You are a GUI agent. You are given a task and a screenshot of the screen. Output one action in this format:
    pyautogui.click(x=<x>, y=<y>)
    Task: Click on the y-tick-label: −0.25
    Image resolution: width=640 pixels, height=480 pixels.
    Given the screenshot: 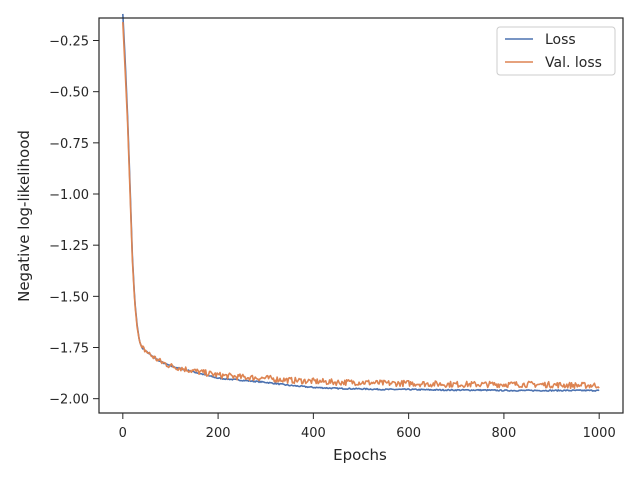 What is the action you would take?
    pyautogui.click(x=69, y=42)
    